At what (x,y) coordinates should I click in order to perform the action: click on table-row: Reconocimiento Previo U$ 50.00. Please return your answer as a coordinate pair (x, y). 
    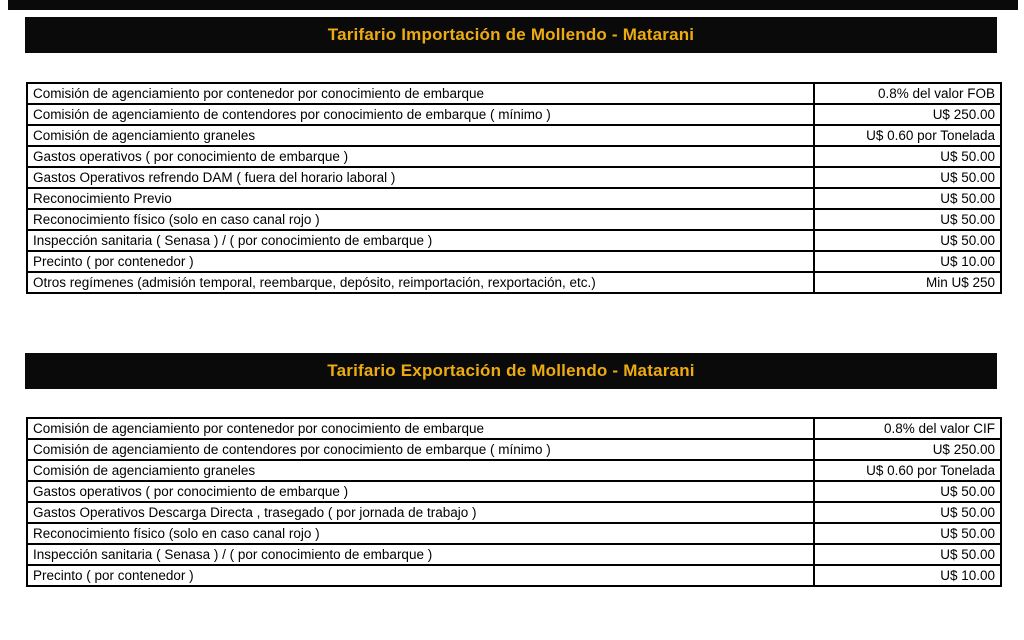
    Looking at the image, I should click on (514, 198).